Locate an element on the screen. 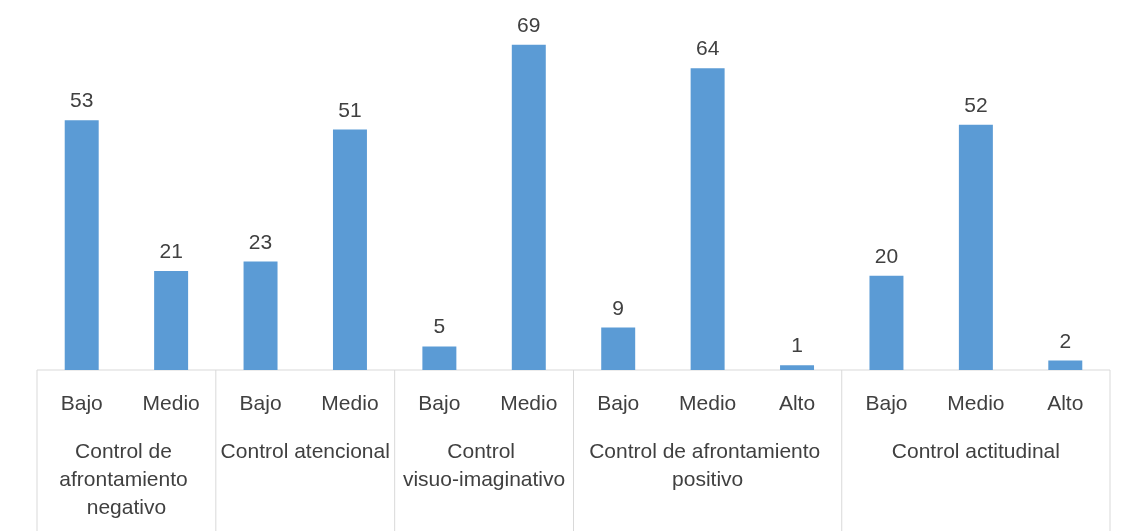  data-label: 51 is located at coordinates (350, 109).